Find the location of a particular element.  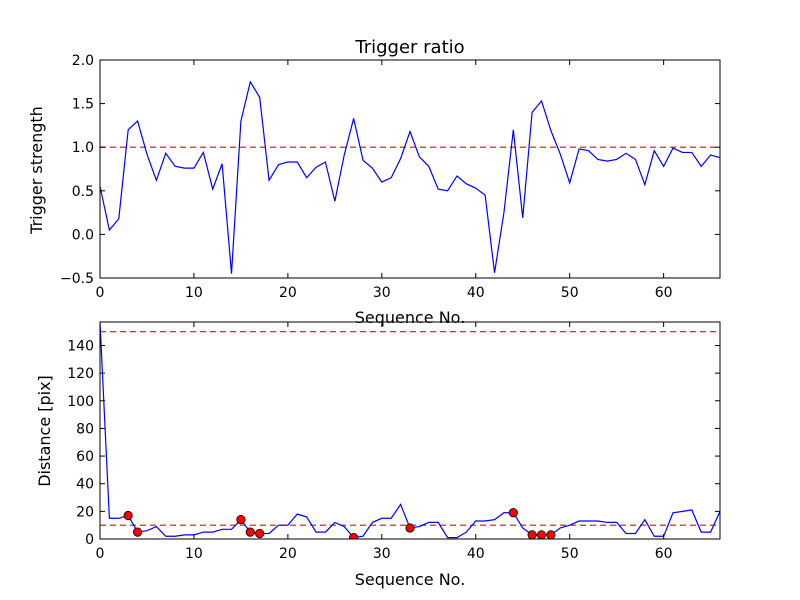

y-tick-label: 80 is located at coordinates (85, 429).